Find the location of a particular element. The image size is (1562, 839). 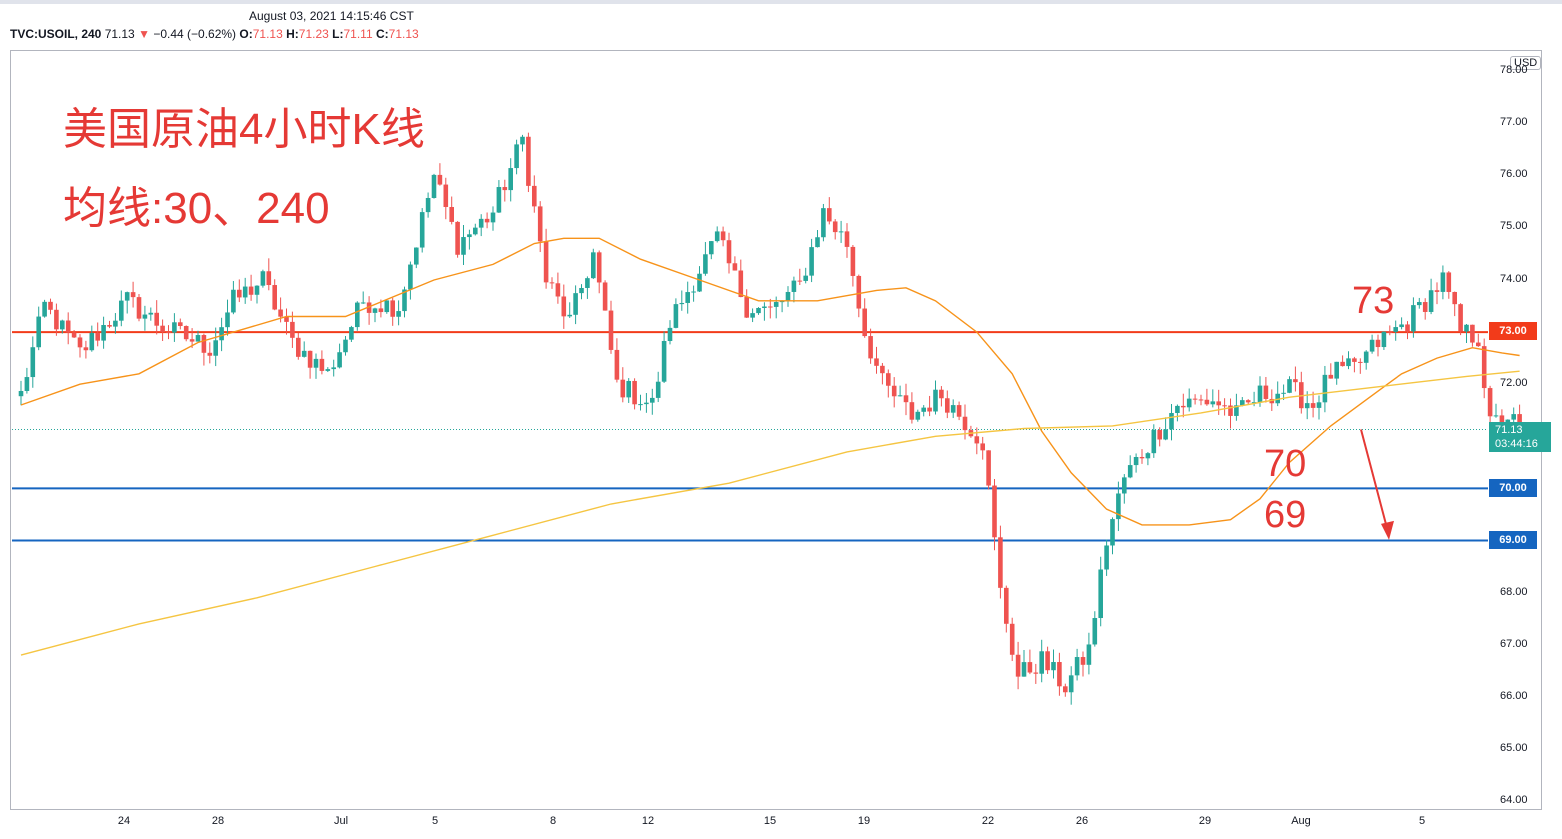

x-tick-jul: Jul is located at coordinates (341, 821).